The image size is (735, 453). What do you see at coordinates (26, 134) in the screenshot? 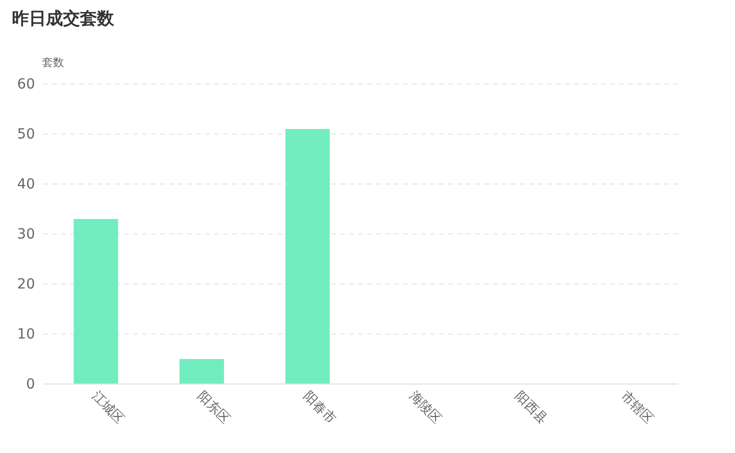
I see `y-tick-label: 50` at bounding box center [26, 134].